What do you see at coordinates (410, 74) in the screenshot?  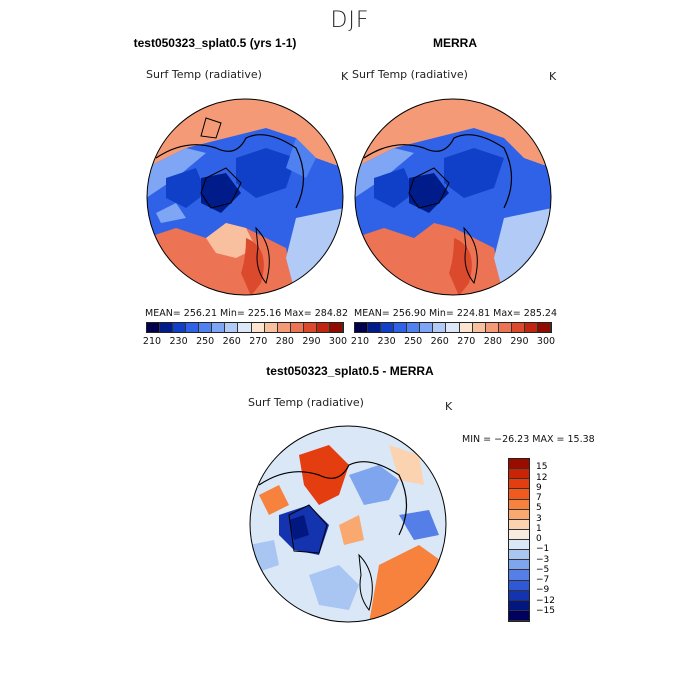 I see `right-var-label: Surf Temp (radiative)` at bounding box center [410, 74].